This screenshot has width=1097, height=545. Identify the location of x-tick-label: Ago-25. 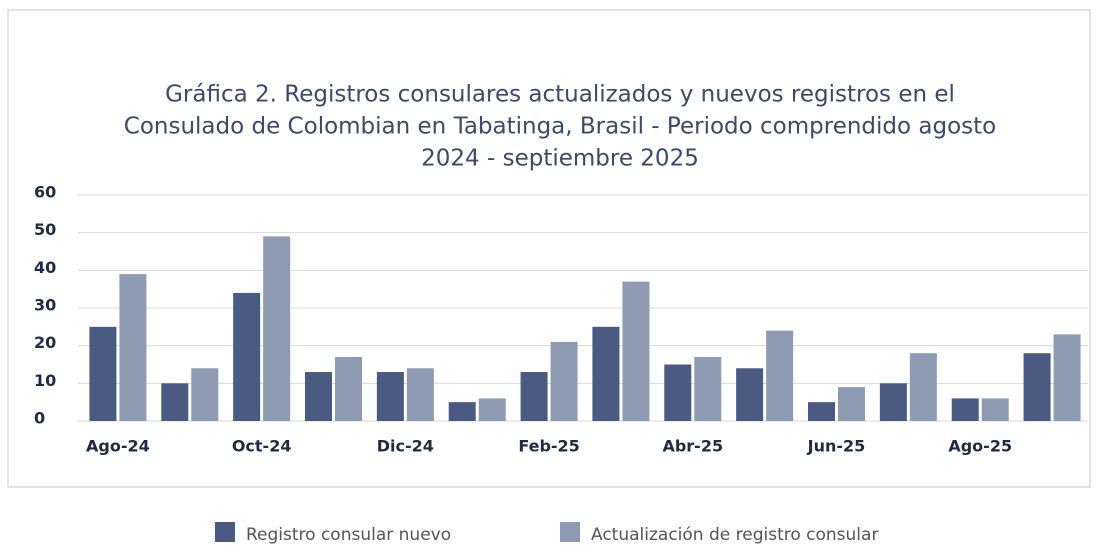
(980, 446).